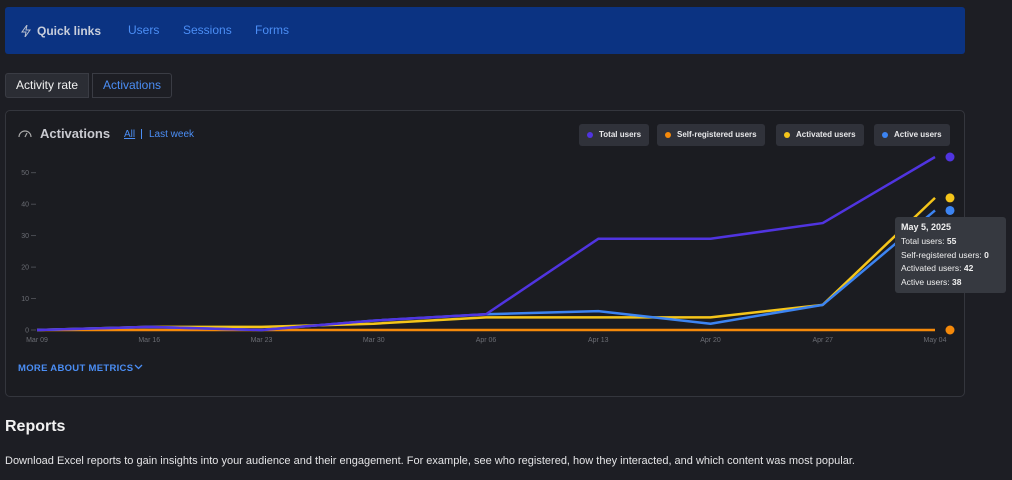 The image size is (1012, 480). Describe the element at coordinates (76, 368) in the screenshot. I see `more-metrics-link: MORE ABOUT METRICS` at that location.